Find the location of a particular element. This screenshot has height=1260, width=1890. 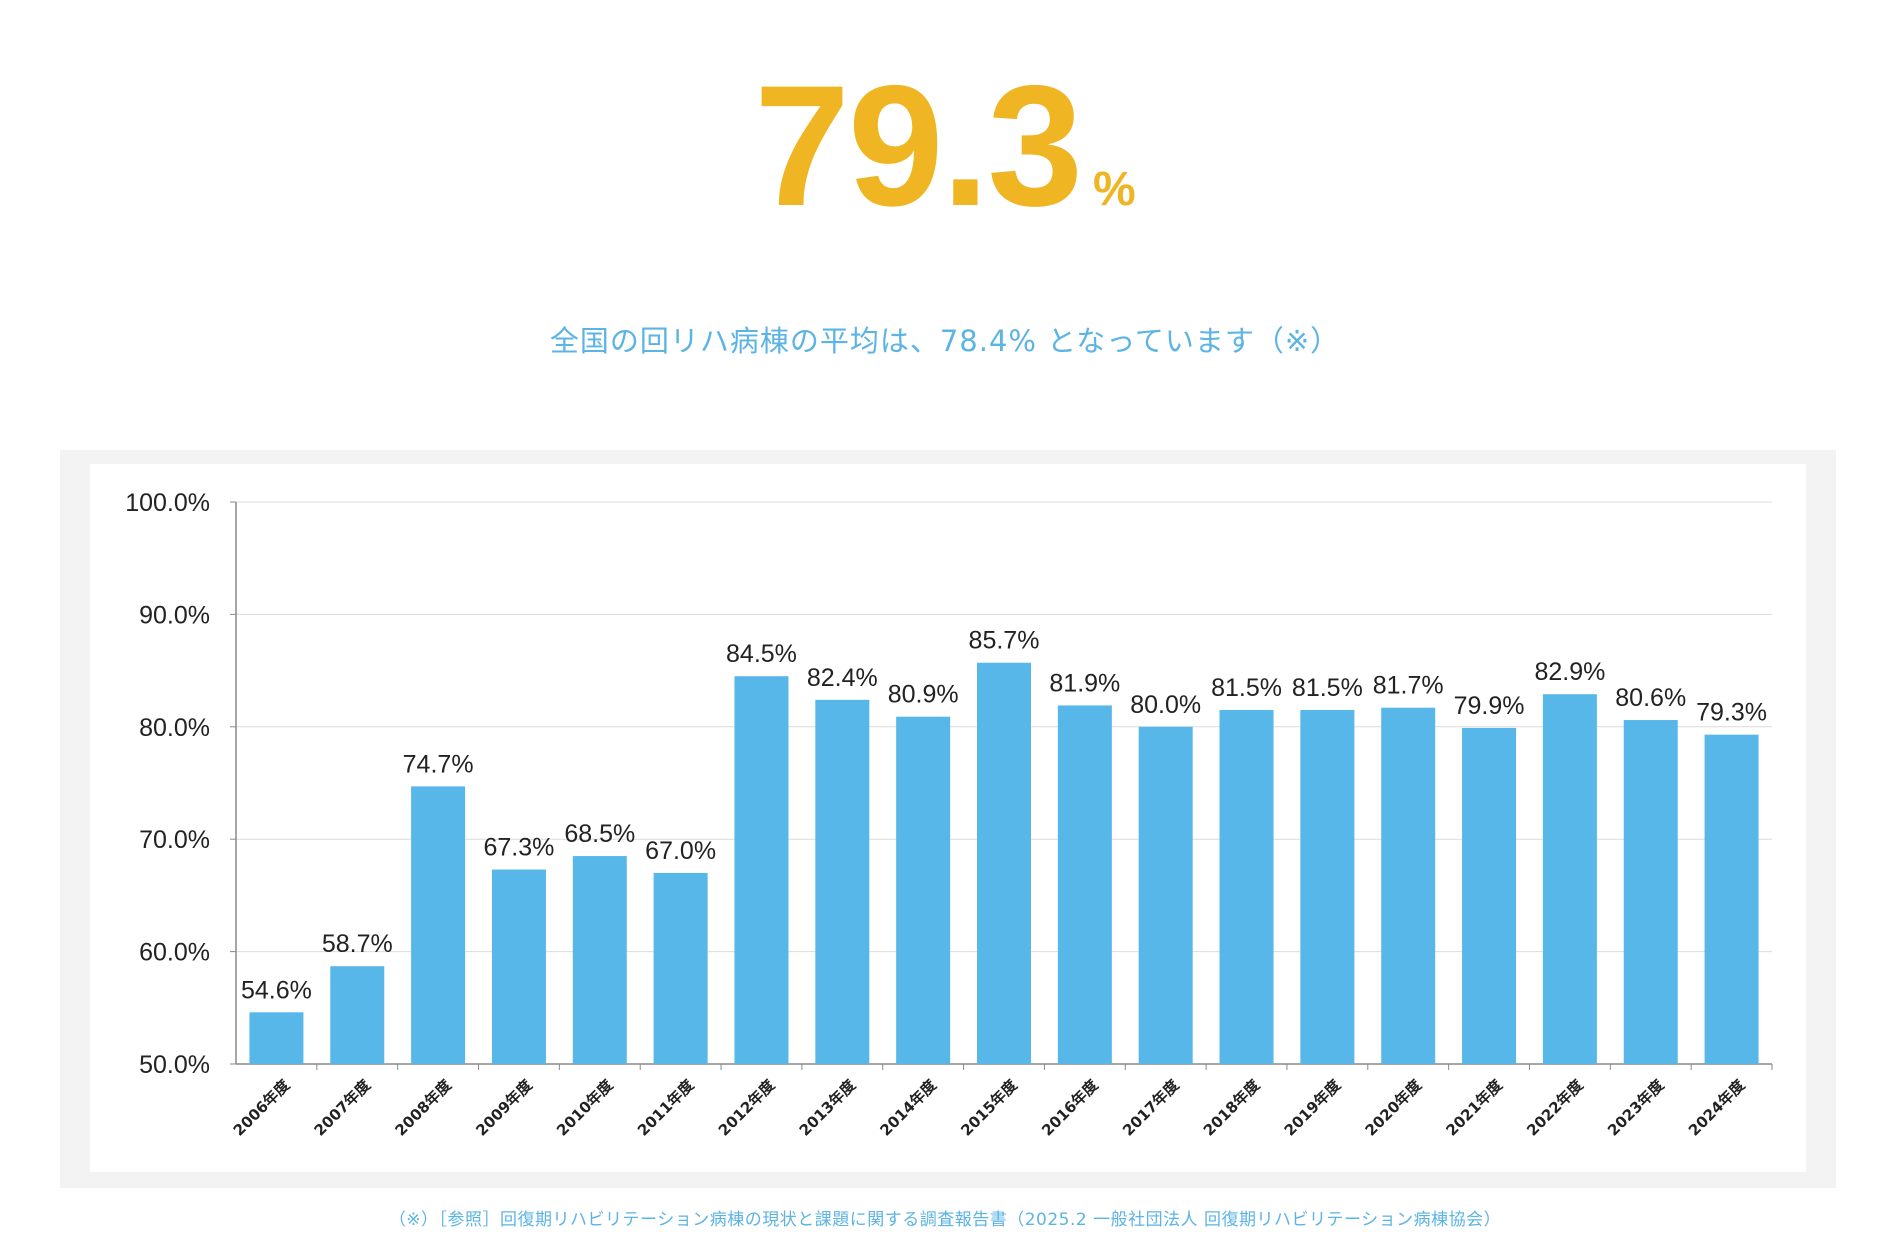

bar-2016年度 is located at coordinates (1084, 884).